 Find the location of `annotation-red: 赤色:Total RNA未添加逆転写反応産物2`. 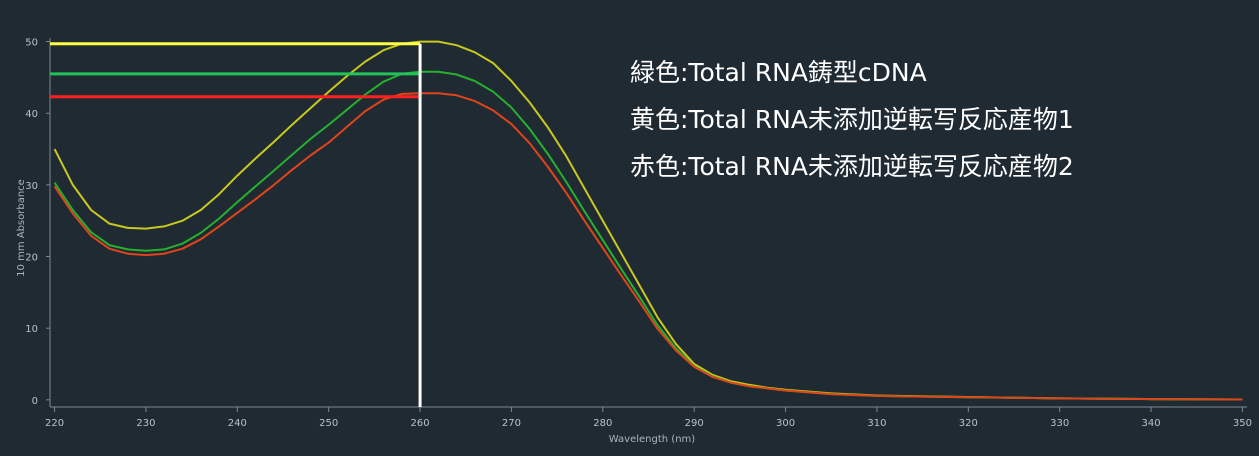

annotation-red: 赤色:Total RNA未添加逆転写反応産物2 is located at coordinates (852, 166).